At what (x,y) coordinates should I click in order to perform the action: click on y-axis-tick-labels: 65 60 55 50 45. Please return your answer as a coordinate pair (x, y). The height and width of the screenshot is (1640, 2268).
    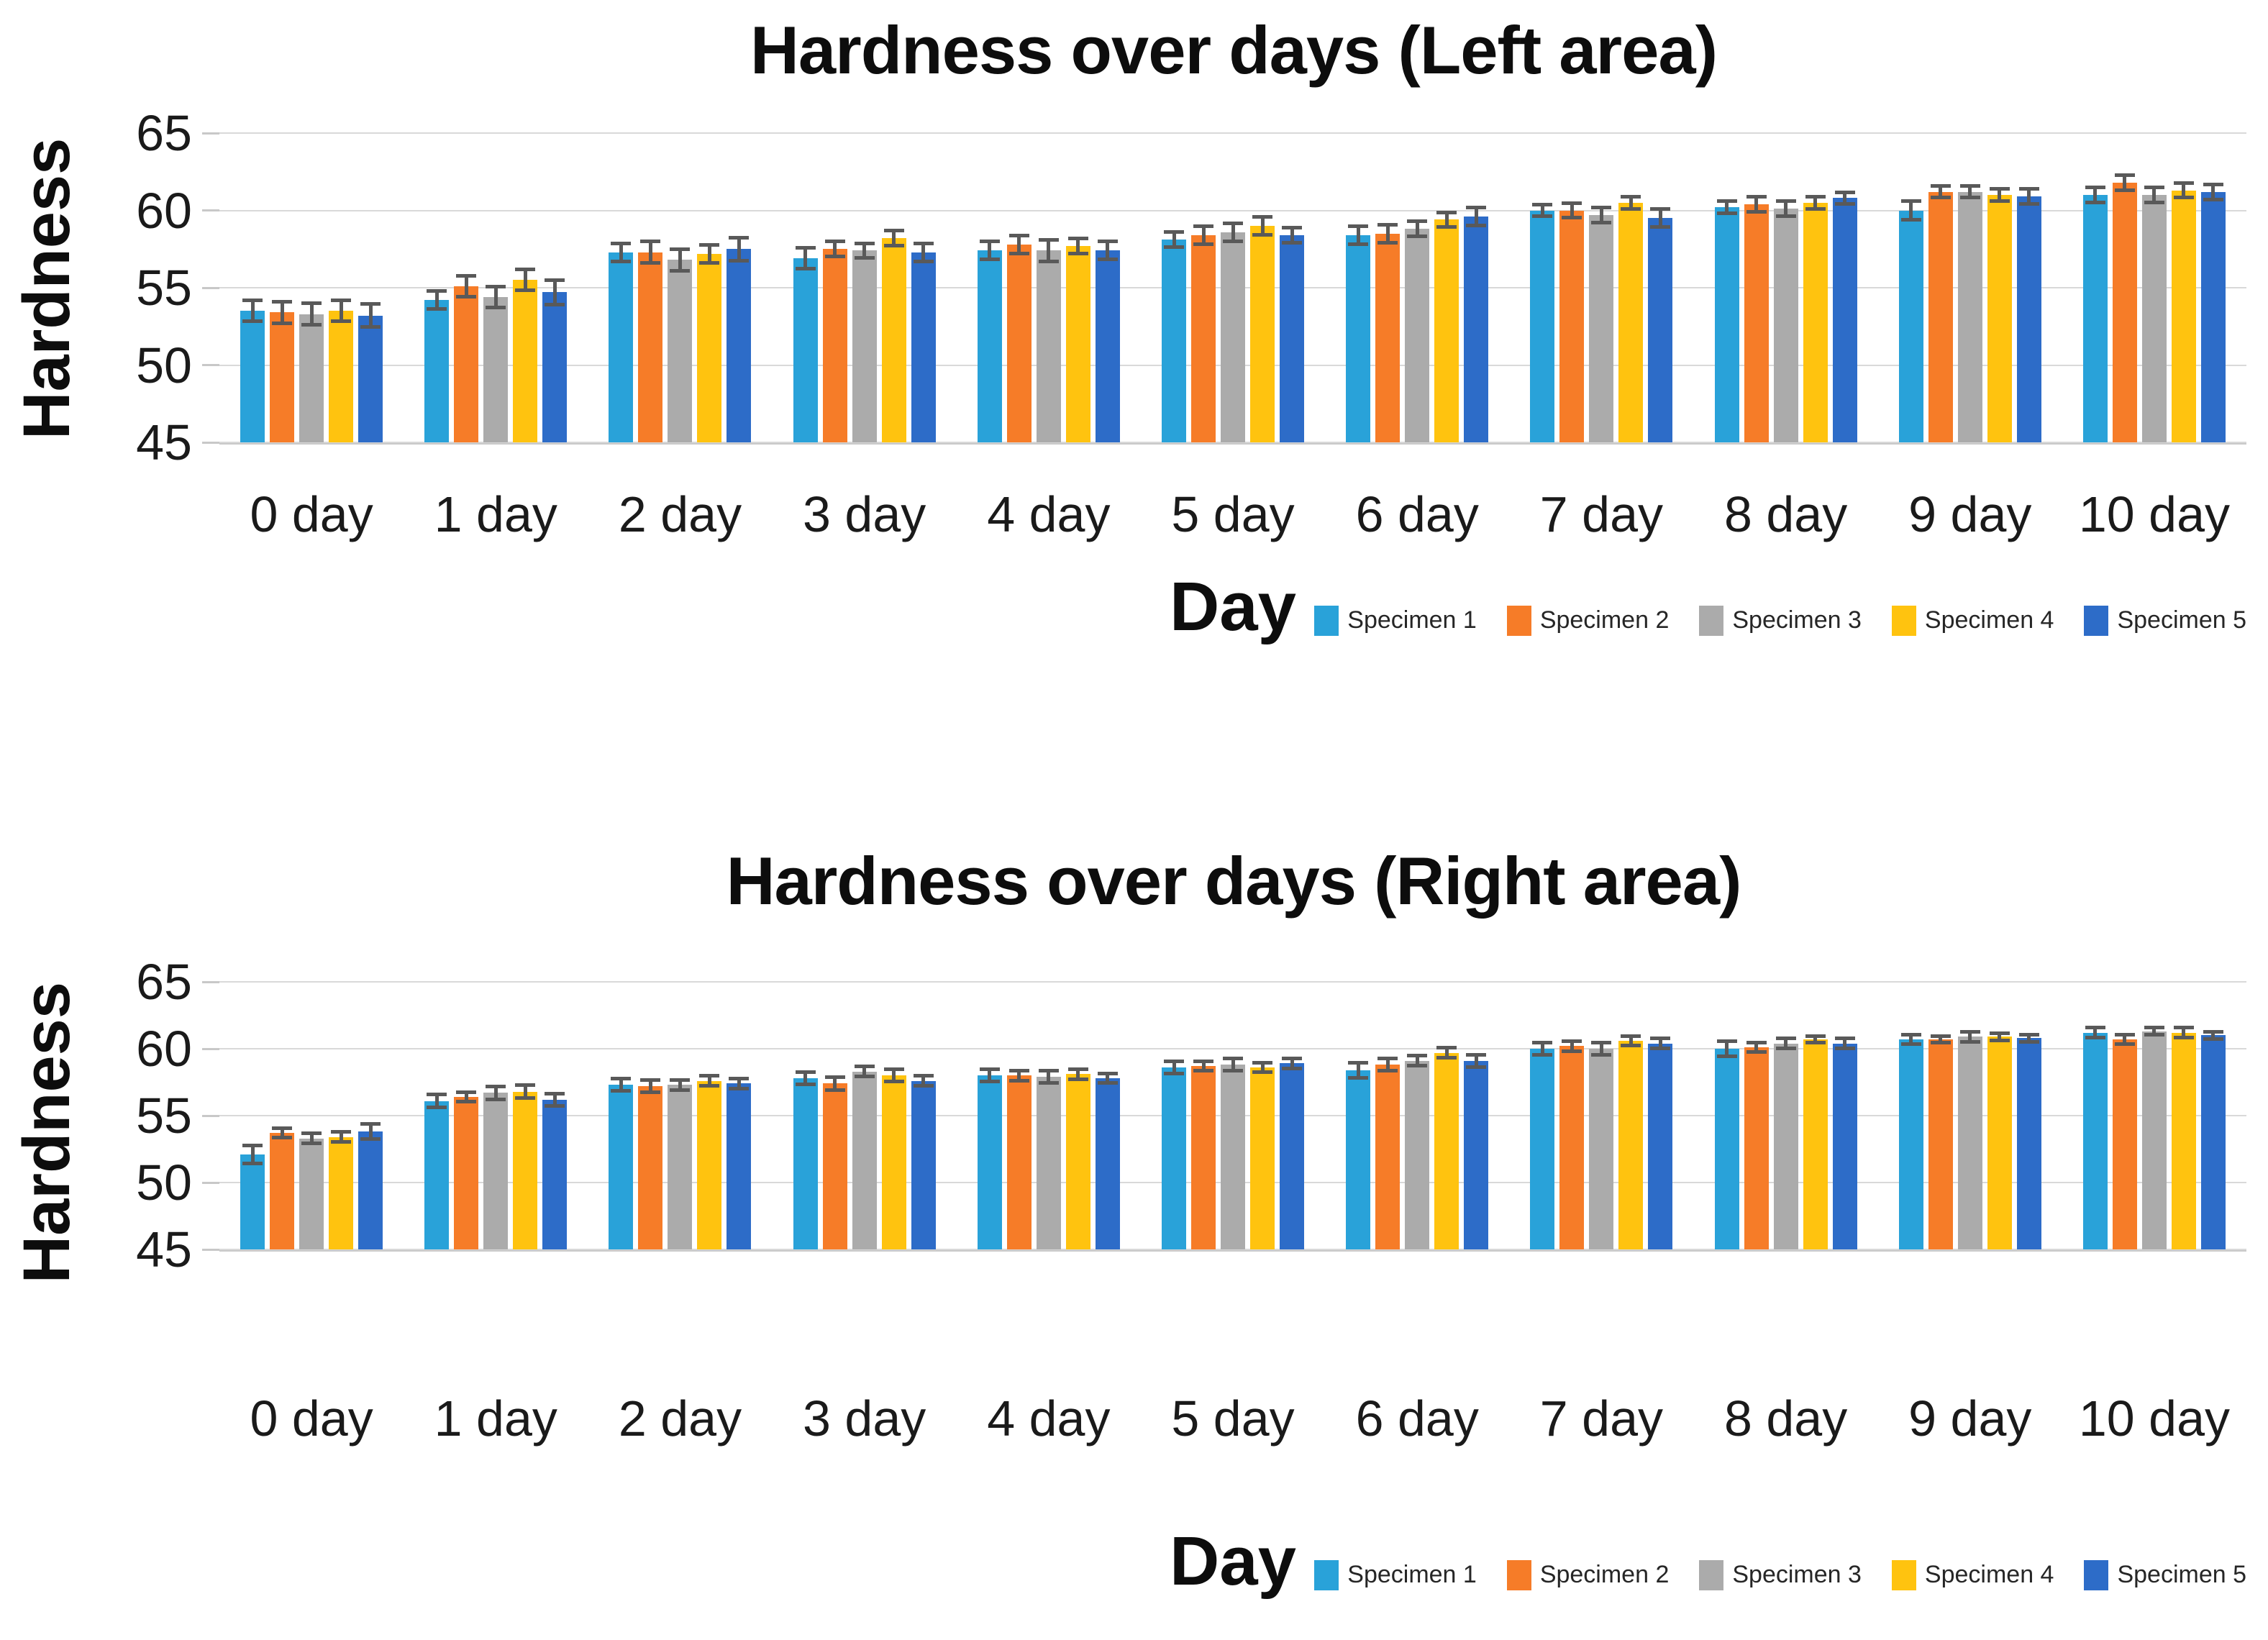
    Looking at the image, I should click on (156, 1116).